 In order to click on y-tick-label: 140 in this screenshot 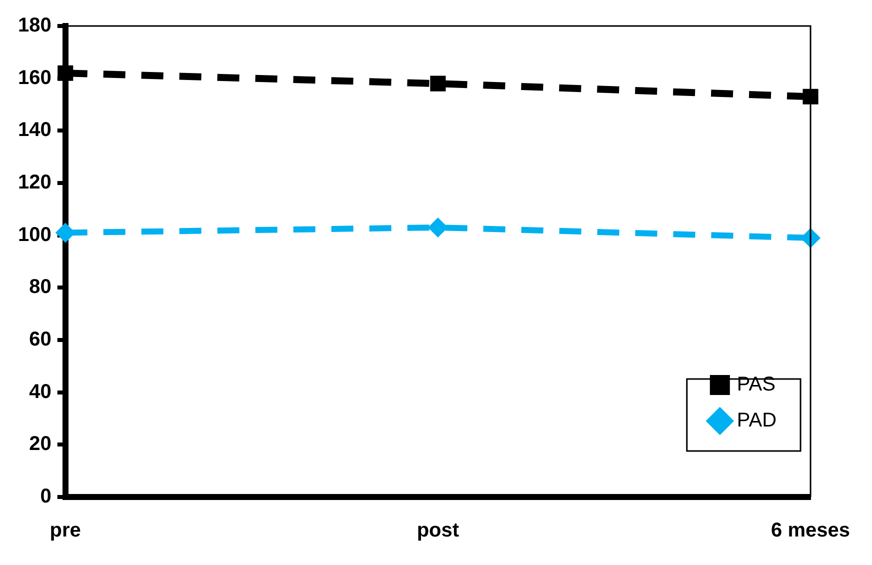, I will do `click(35, 130)`.